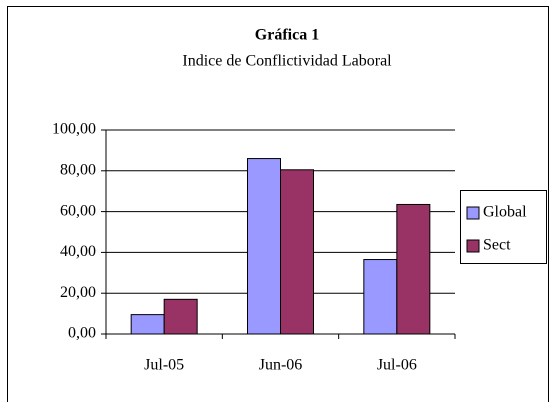  What do you see at coordinates (78, 251) in the screenshot?
I see `y-tick-label: 40,00` at bounding box center [78, 251].